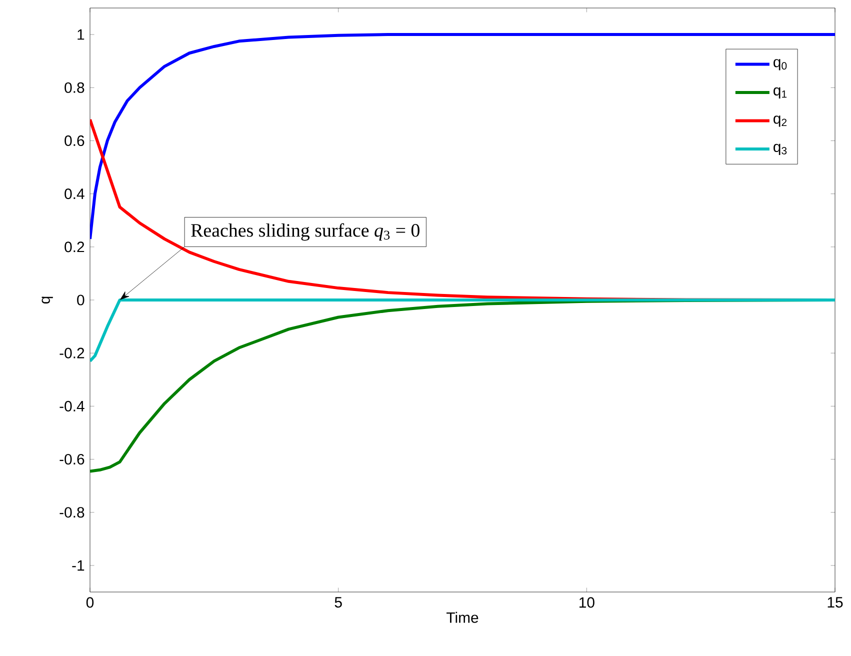 This screenshot has width=851, height=656. Describe the element at coordinates (835, 602) in the screenshot. I see `x-tick-label: 15` at that location.